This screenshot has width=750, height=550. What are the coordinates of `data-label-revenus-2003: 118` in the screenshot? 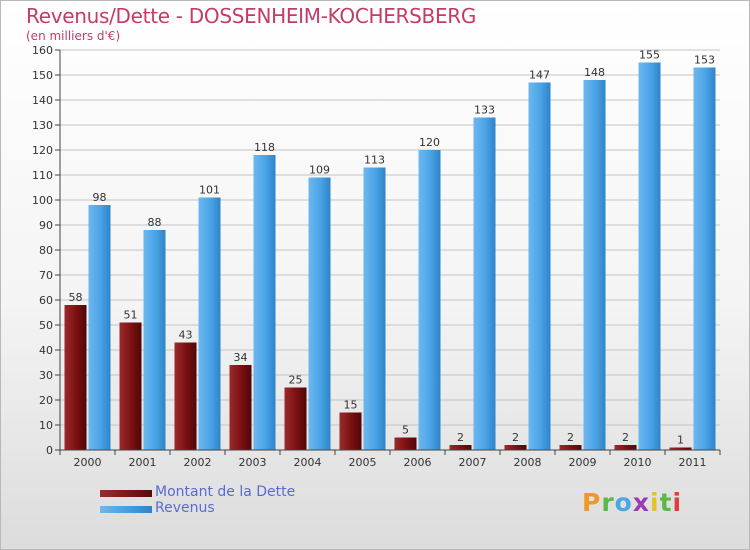 It's located at (264, 147).